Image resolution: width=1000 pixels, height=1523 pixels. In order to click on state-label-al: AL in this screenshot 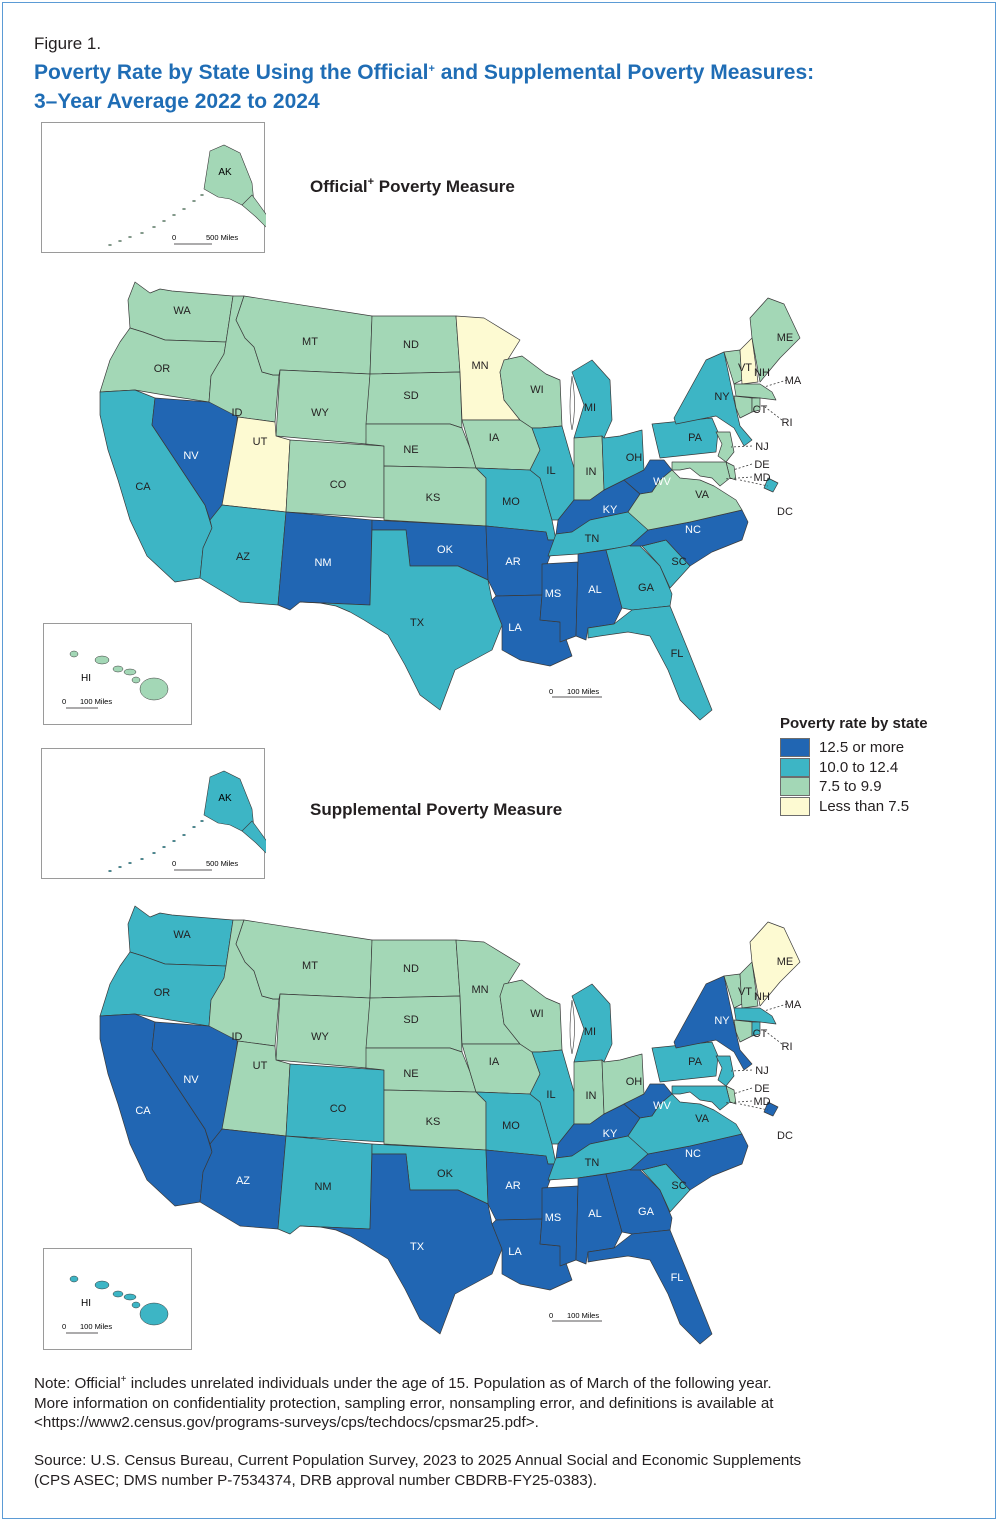, I will do `click(594, 590)`.